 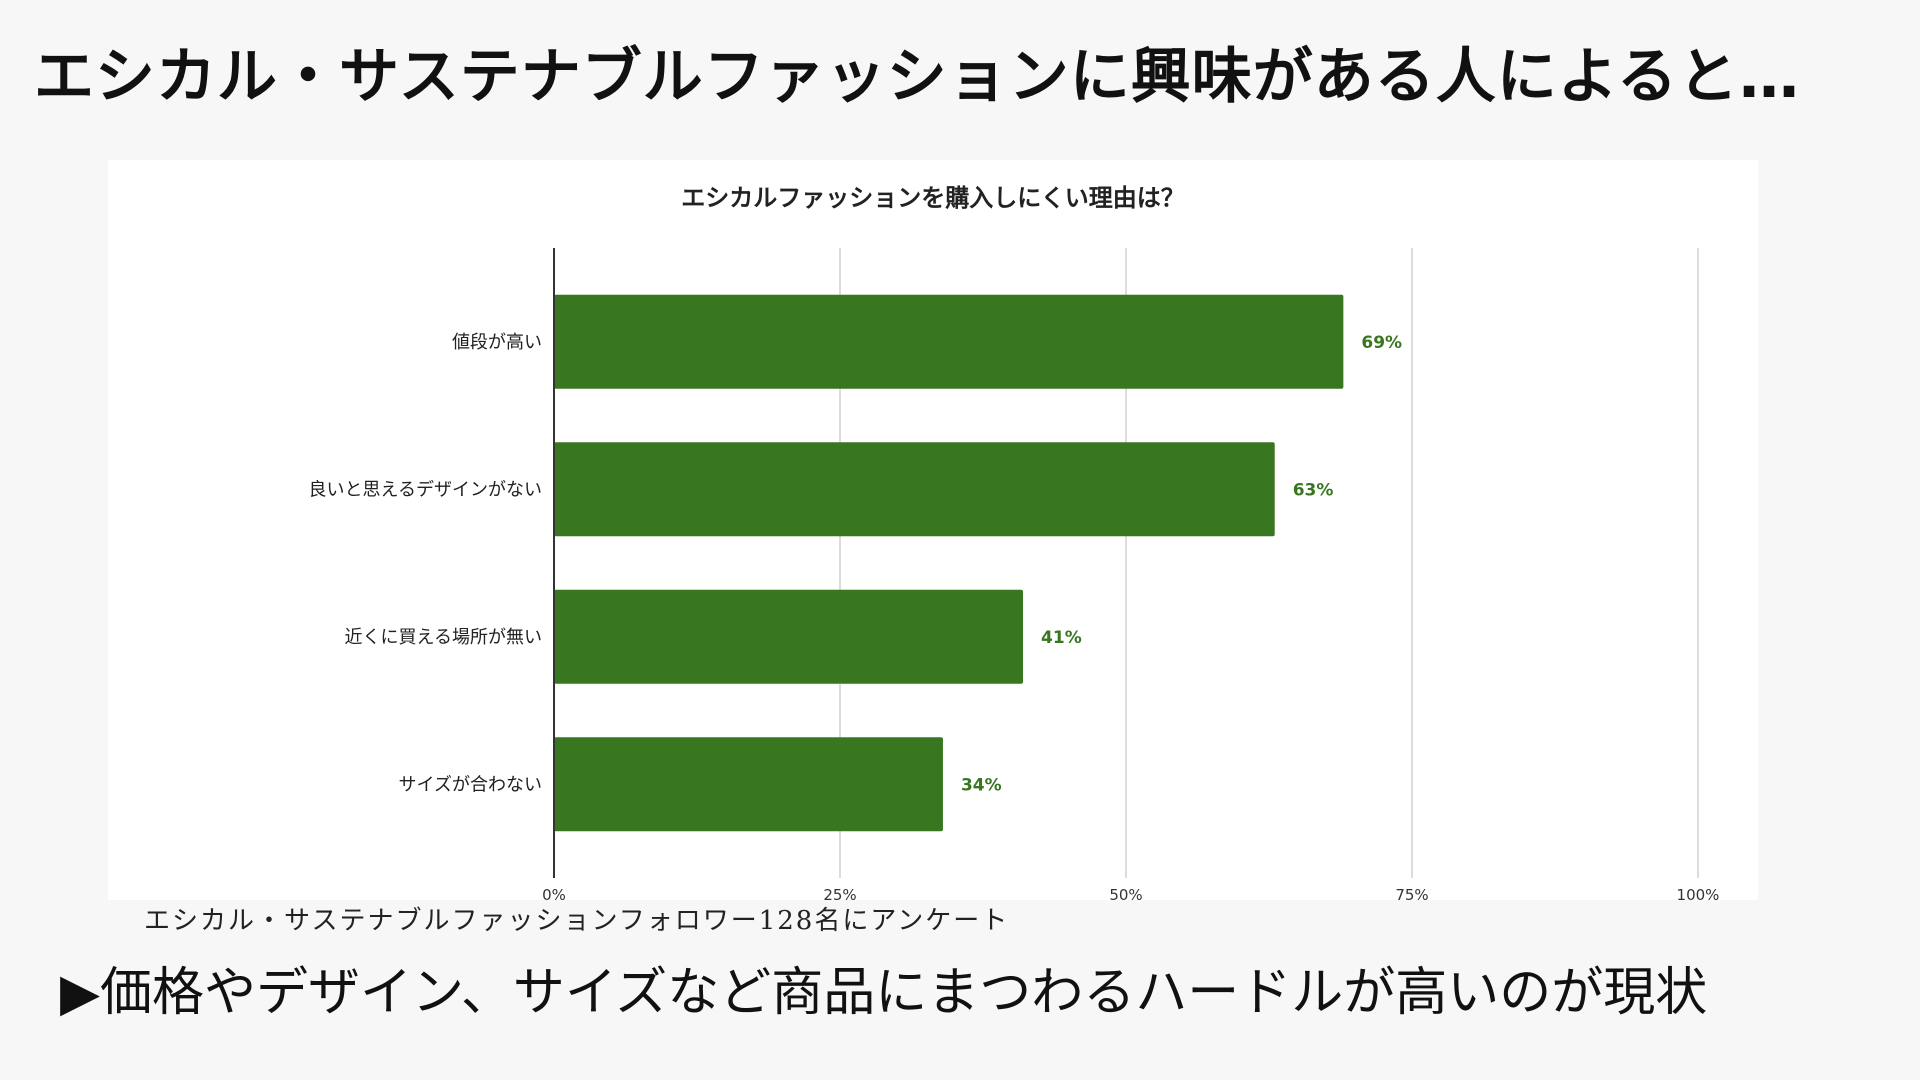 I want to click on chart-title: エシカルファッションを購入しにくい理由は？, so click(x=933, y=198).